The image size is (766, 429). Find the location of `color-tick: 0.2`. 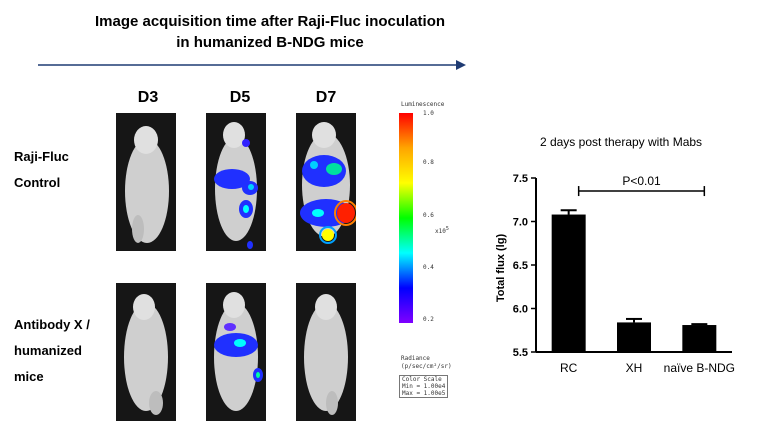

color-tick: 0.2 is located at coordinates (428, 319).